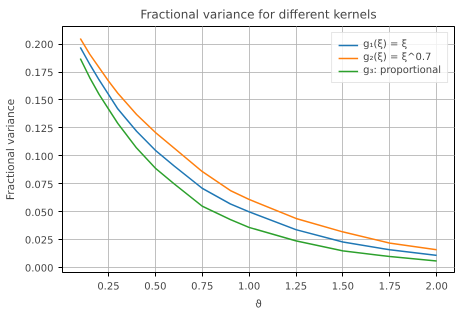 Image resolution: width=474 pixels, height=313 pixels. I want to click on y-tick-label: 0.025, so click(39, 241).